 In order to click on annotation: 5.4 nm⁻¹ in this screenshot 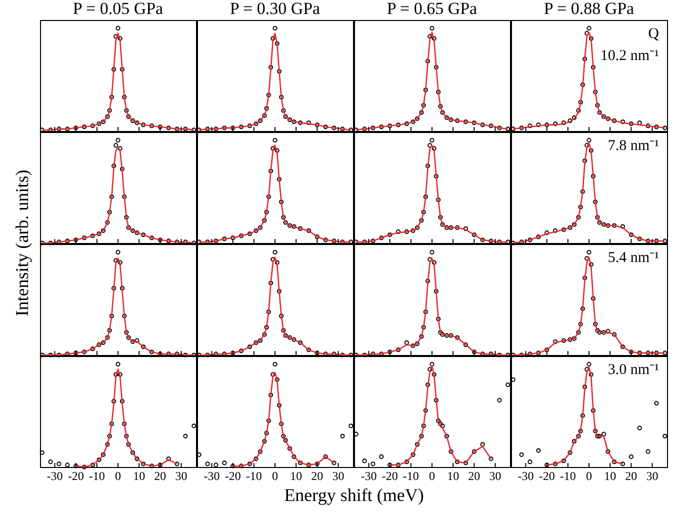, I will do `click(633, 258)`.